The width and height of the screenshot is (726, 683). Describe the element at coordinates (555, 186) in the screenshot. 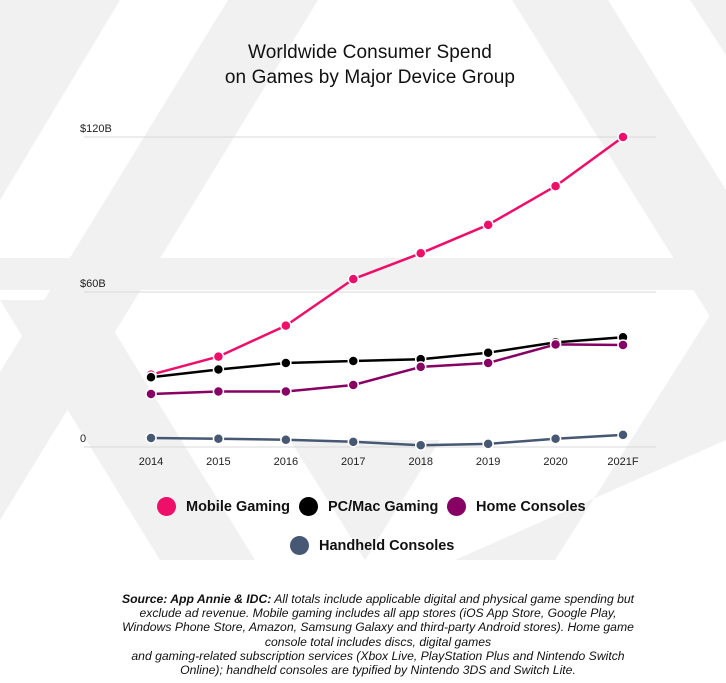

I see `data-point-mobile-gaming-2020` at that location.